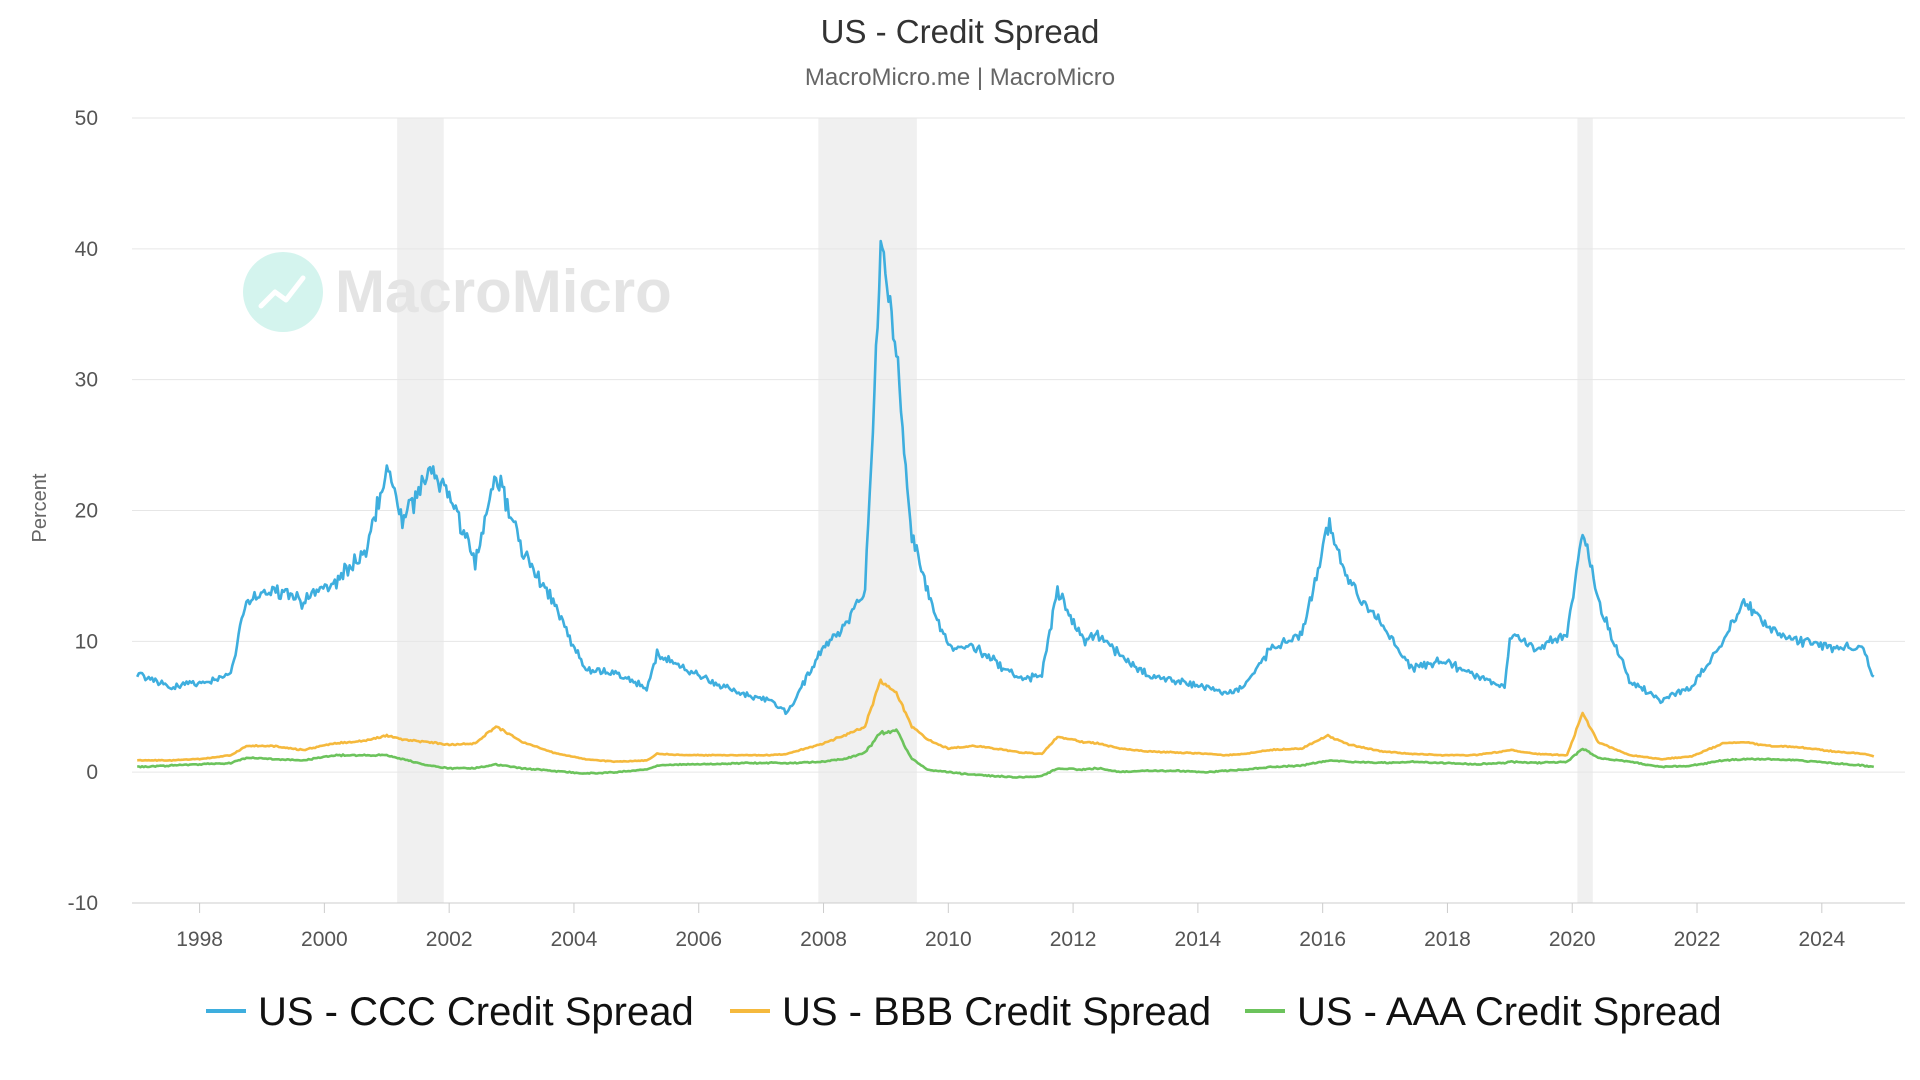 This screenshot has width=1920, height=1080. I want to click on legend-label: US - BBB Credit Spread, so click(996, 1012).